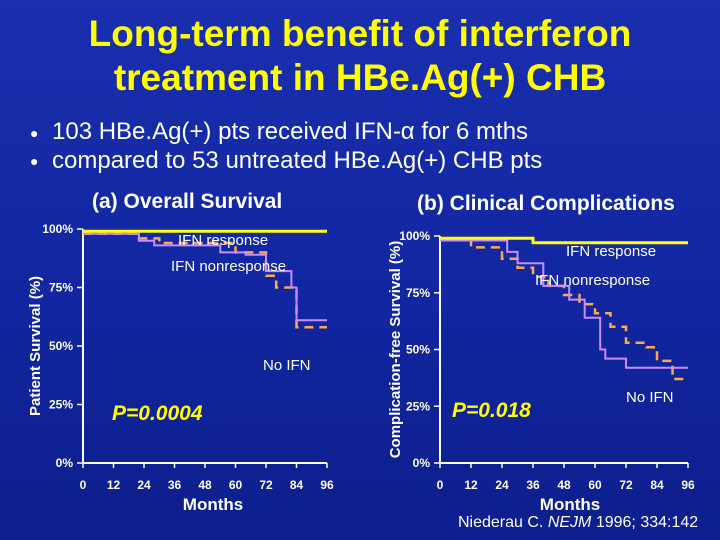 This screenshot has height=540, width=720. Describe the element at coordinates (491, 410) in the screenshot. I see `chart-b-p-value: P=0.018` at that location.